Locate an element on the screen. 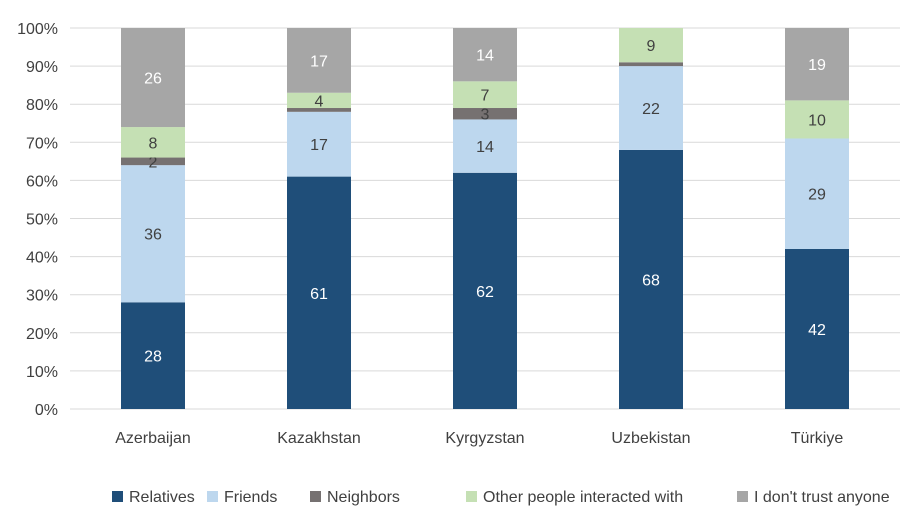  y-tick-label: 60% is located at coordinates (42, 181).